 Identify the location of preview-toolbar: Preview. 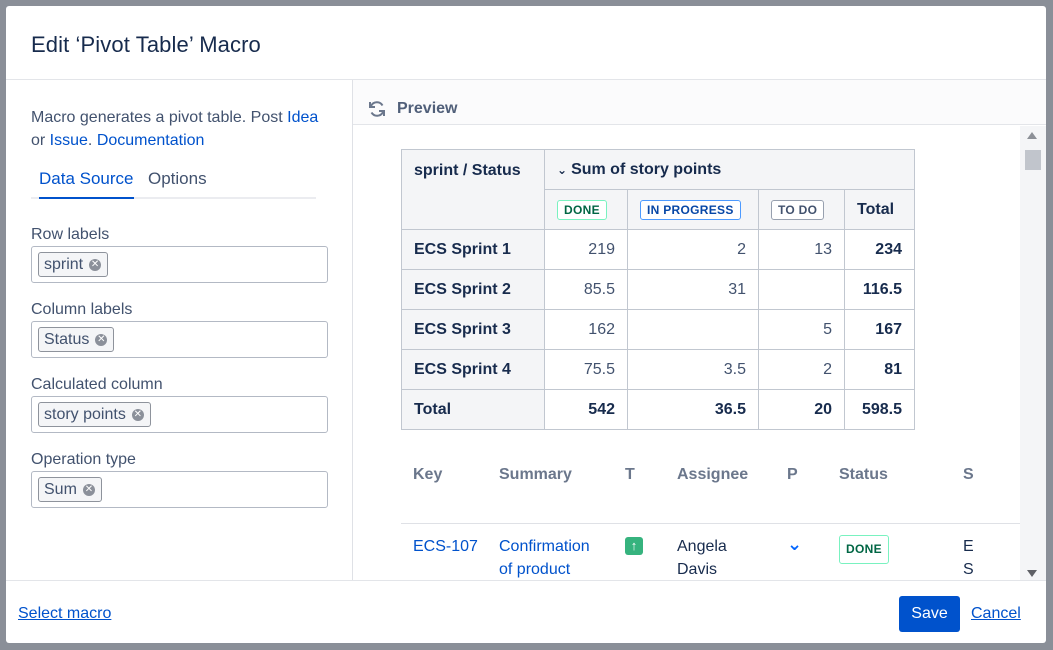
(699, 102).